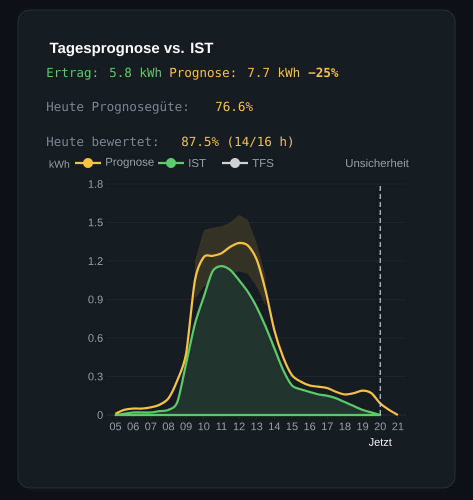  What do you see at coordinates (204, 426) in the screenshot?
I see `x-tick-label: 10` at bounding box center [204, 426].